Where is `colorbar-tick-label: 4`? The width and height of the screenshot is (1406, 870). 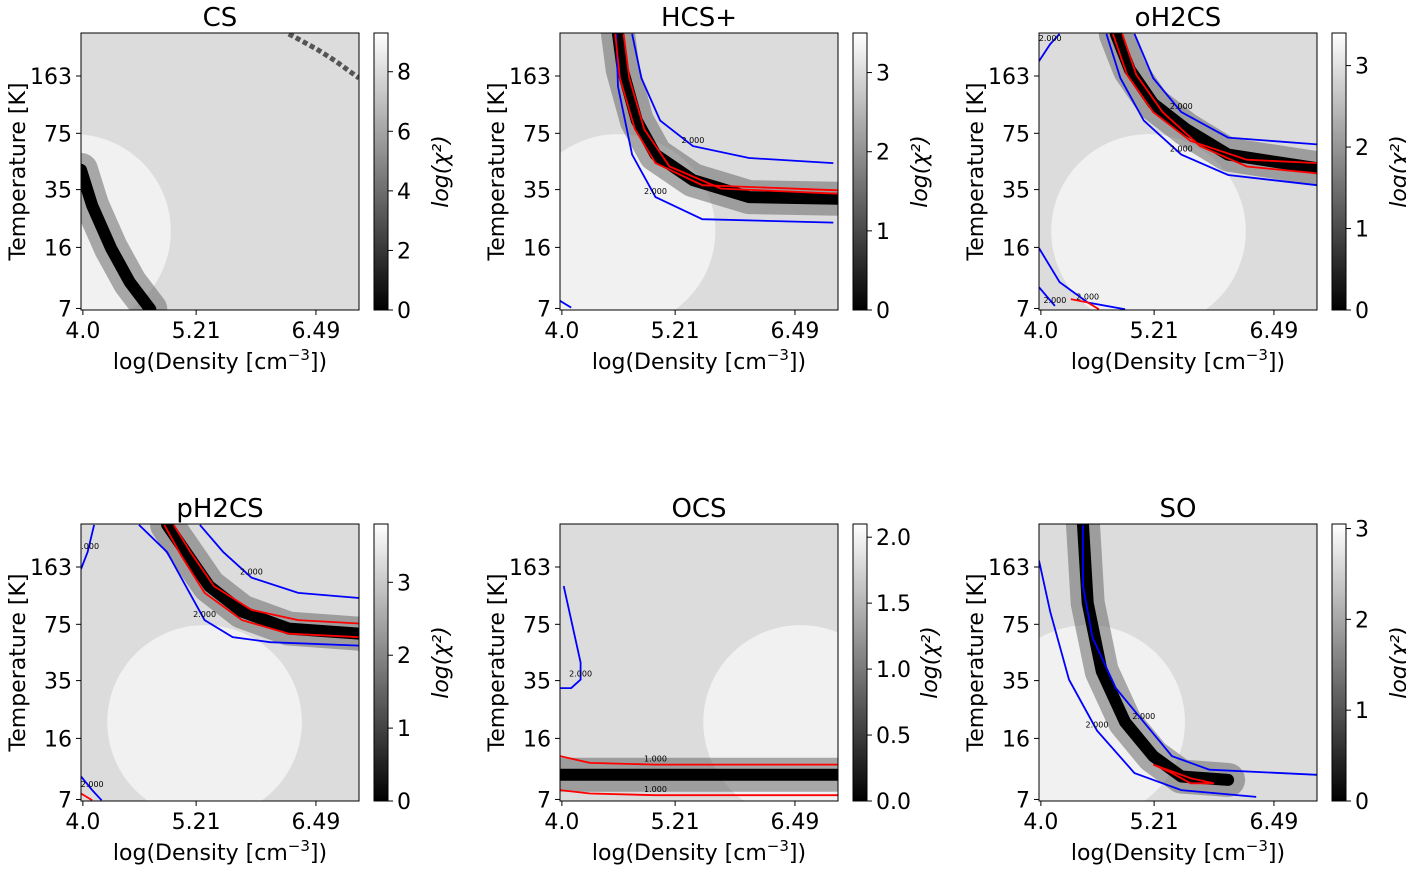
colorbar-tick-label: 4 is located at coordinates (404, 192).